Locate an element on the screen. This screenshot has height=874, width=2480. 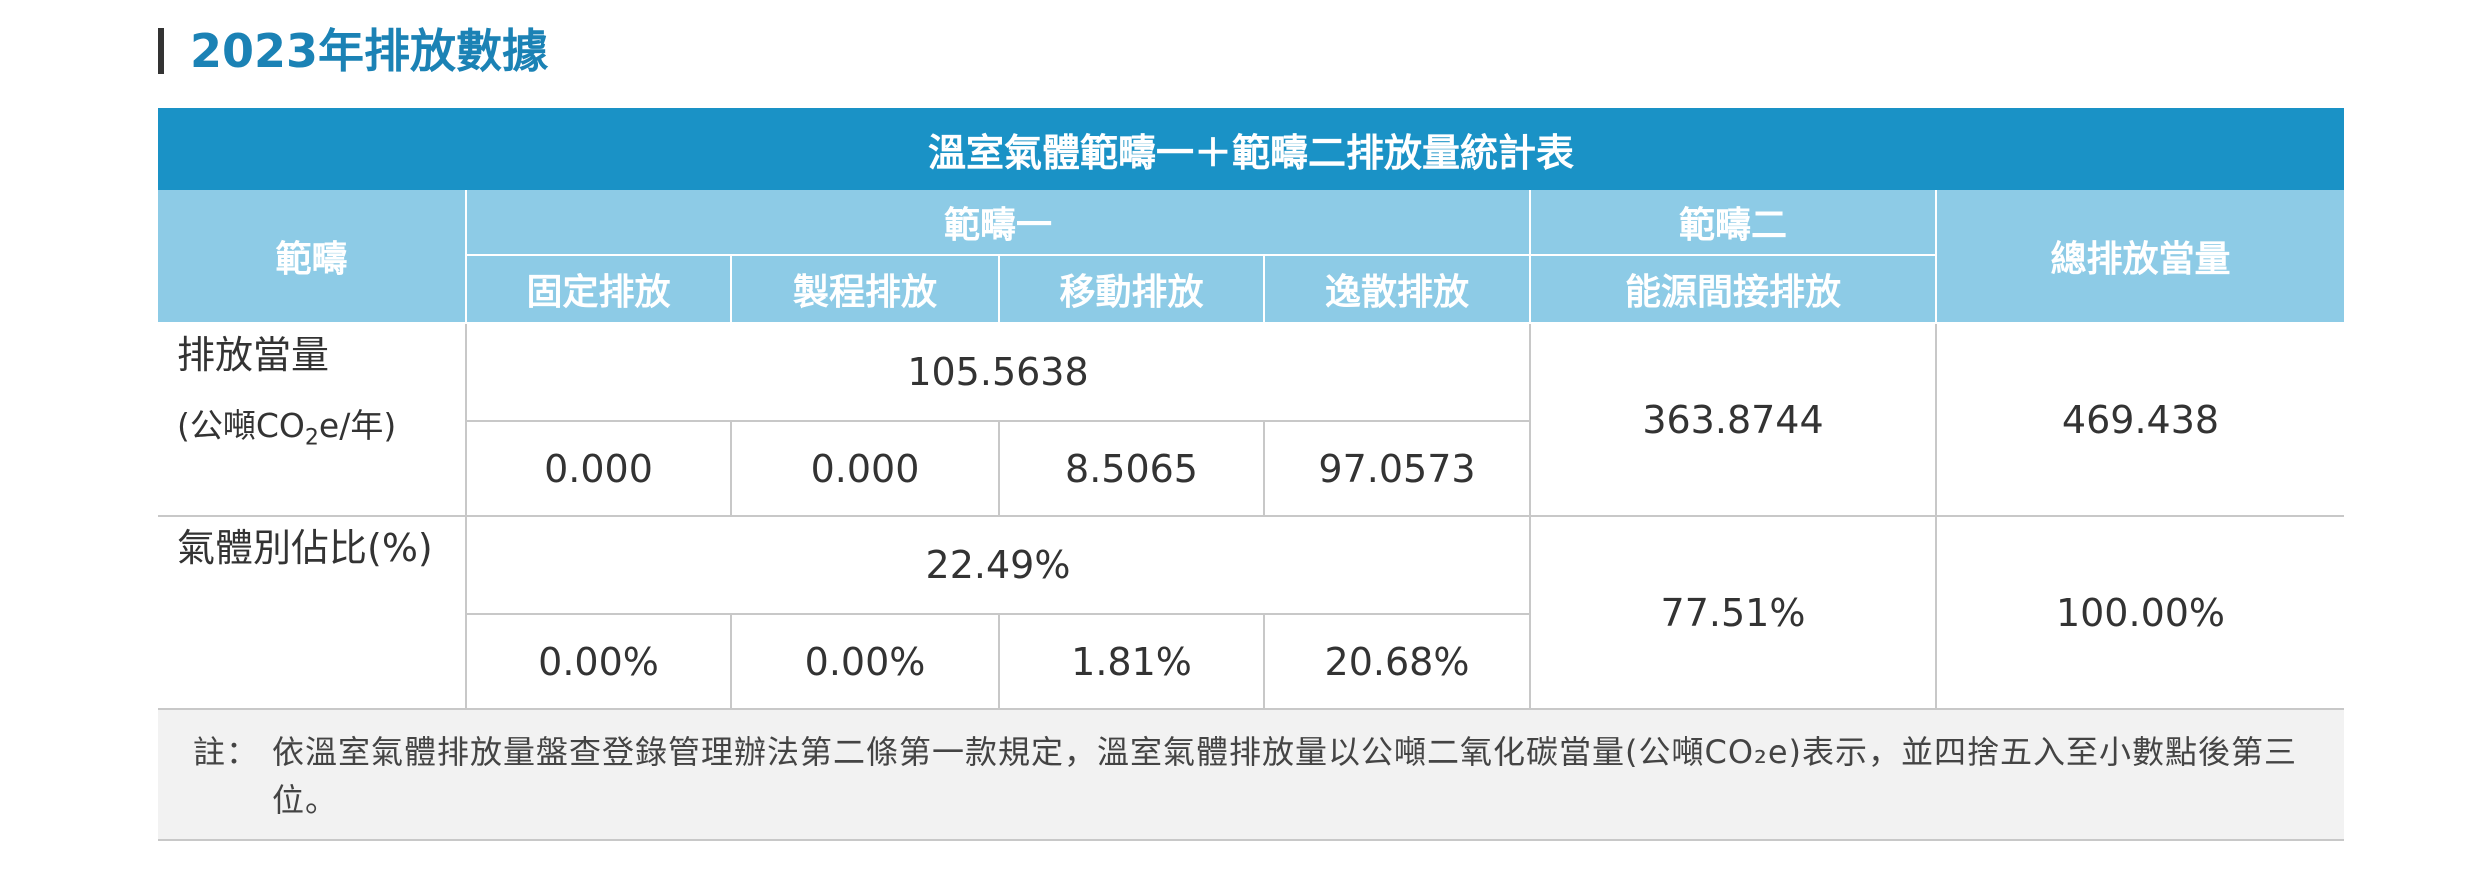
header-cell: 製程排放 is located at coordinates (866, 290).